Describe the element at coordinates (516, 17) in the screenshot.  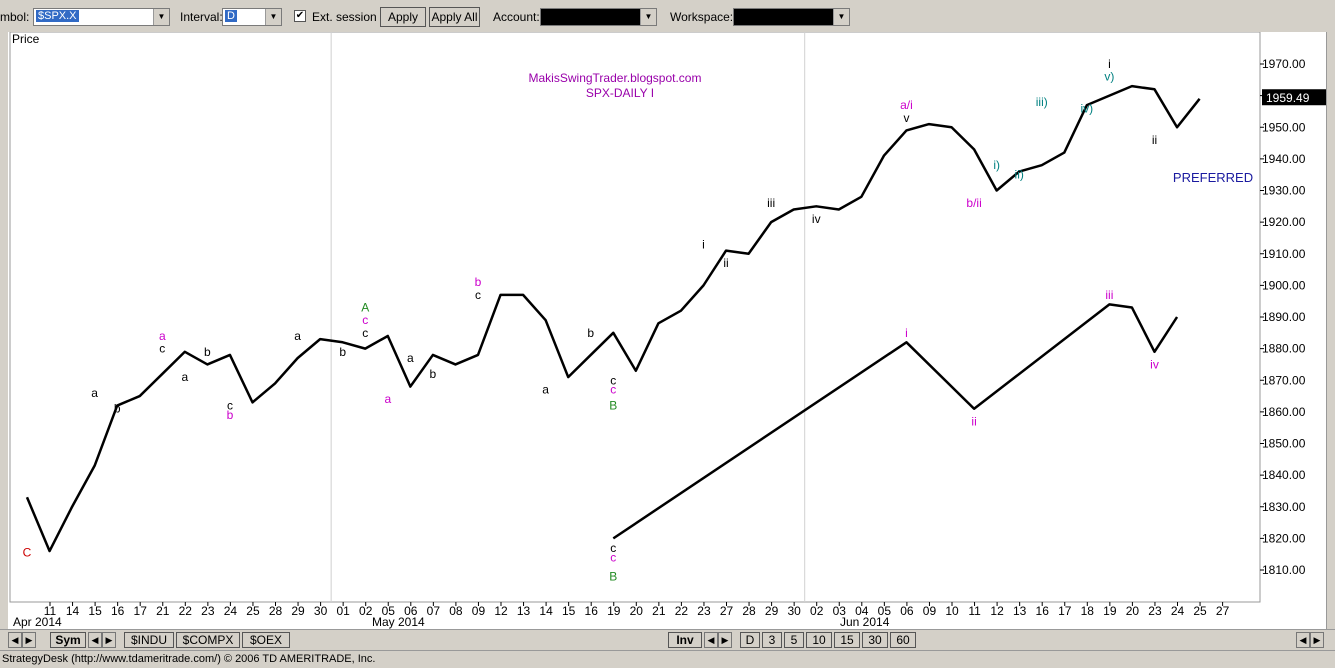
I see `account-label: Account:` at that location.